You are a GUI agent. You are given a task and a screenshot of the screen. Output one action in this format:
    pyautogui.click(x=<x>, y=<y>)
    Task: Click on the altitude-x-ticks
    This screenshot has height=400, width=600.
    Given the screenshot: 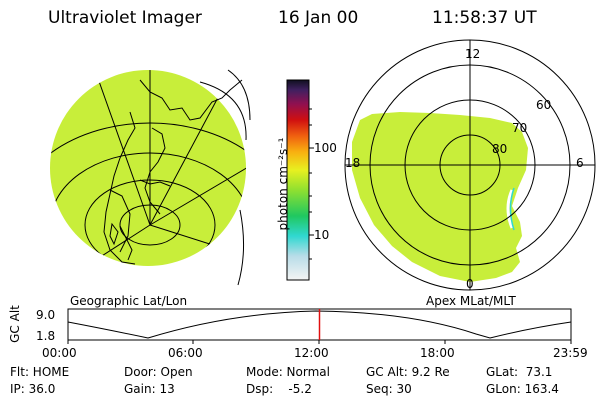 What is the action you would take?
    pyautogui.click(x=319, y=342)
    